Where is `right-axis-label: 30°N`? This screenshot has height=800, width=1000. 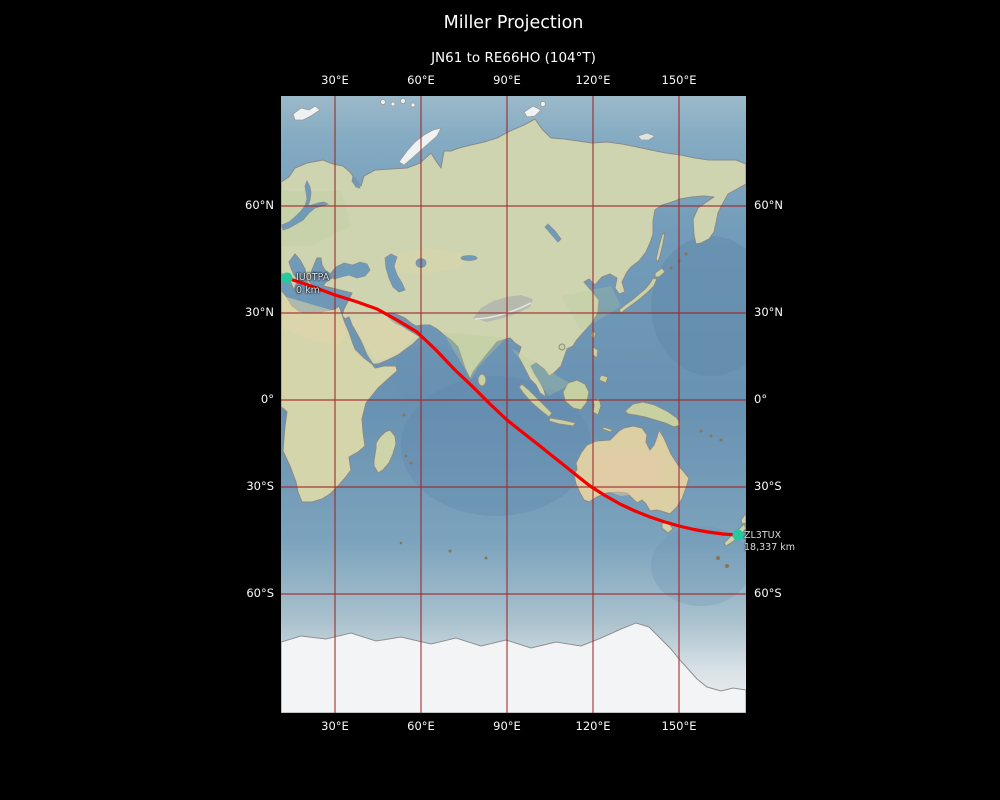
right-axis-label: 30°N is located at coordinates (768, 312).